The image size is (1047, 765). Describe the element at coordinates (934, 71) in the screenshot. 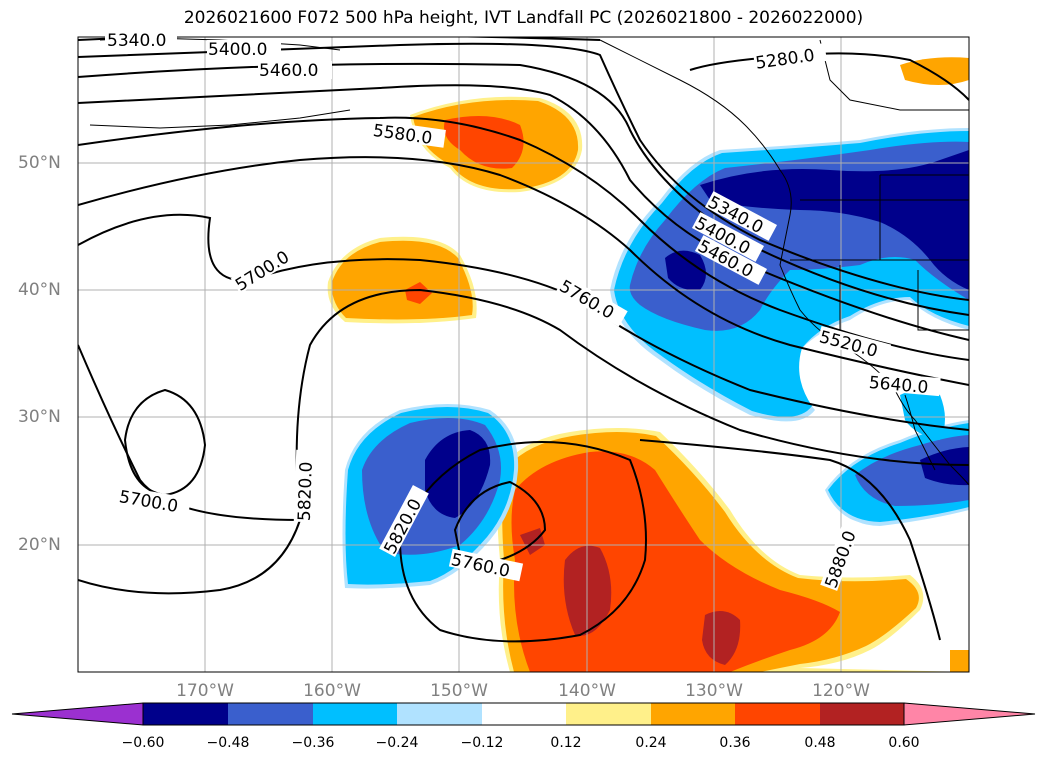

I see `ivt-positive-corner` at that location.